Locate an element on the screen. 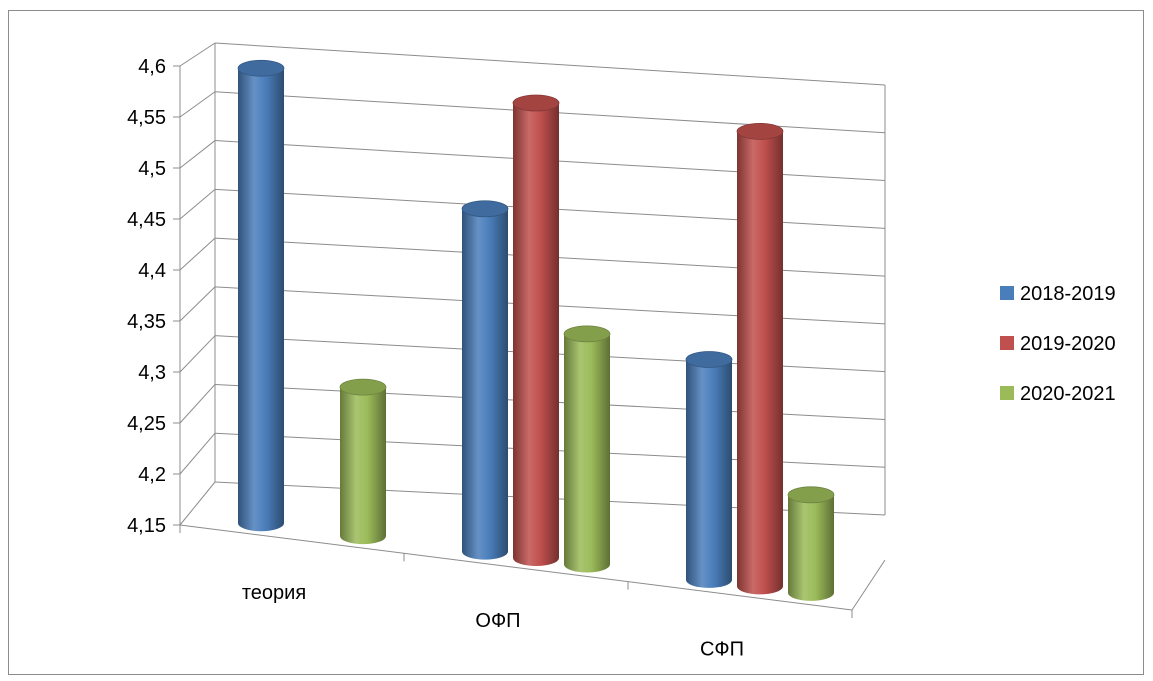 Image resolution: width=1153 pixels, height=681 pixels. legend: 2018-2019 2019-2020 2020-2021 is located at coordinates (1058, 344).